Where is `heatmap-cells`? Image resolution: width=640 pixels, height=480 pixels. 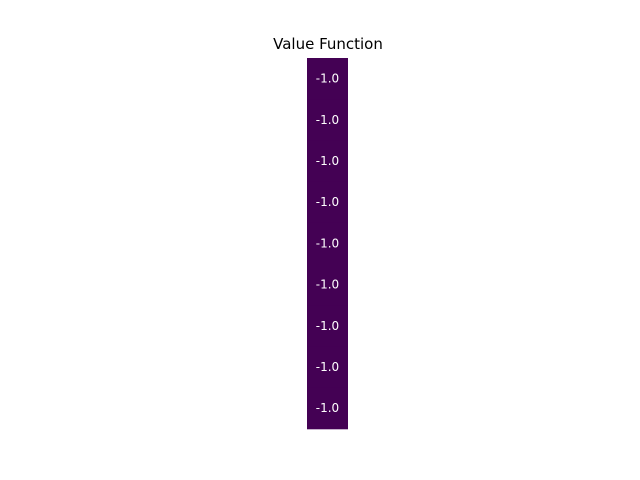
heatmap-cells is located at coordinates (327, 244).